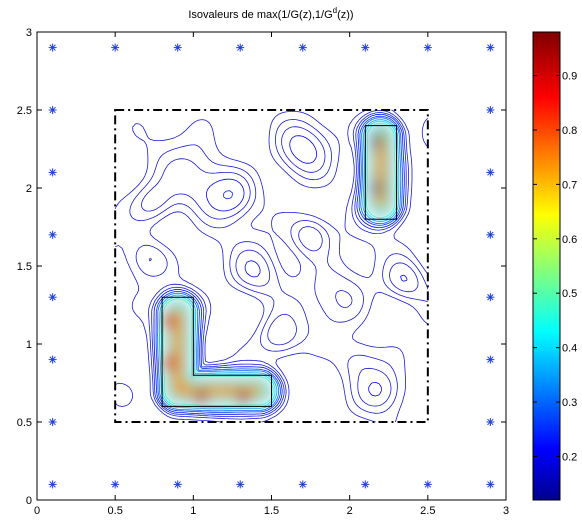 The image size is (582, 526). I want to click on x-tick-label: 1.5, so click(271, 511).